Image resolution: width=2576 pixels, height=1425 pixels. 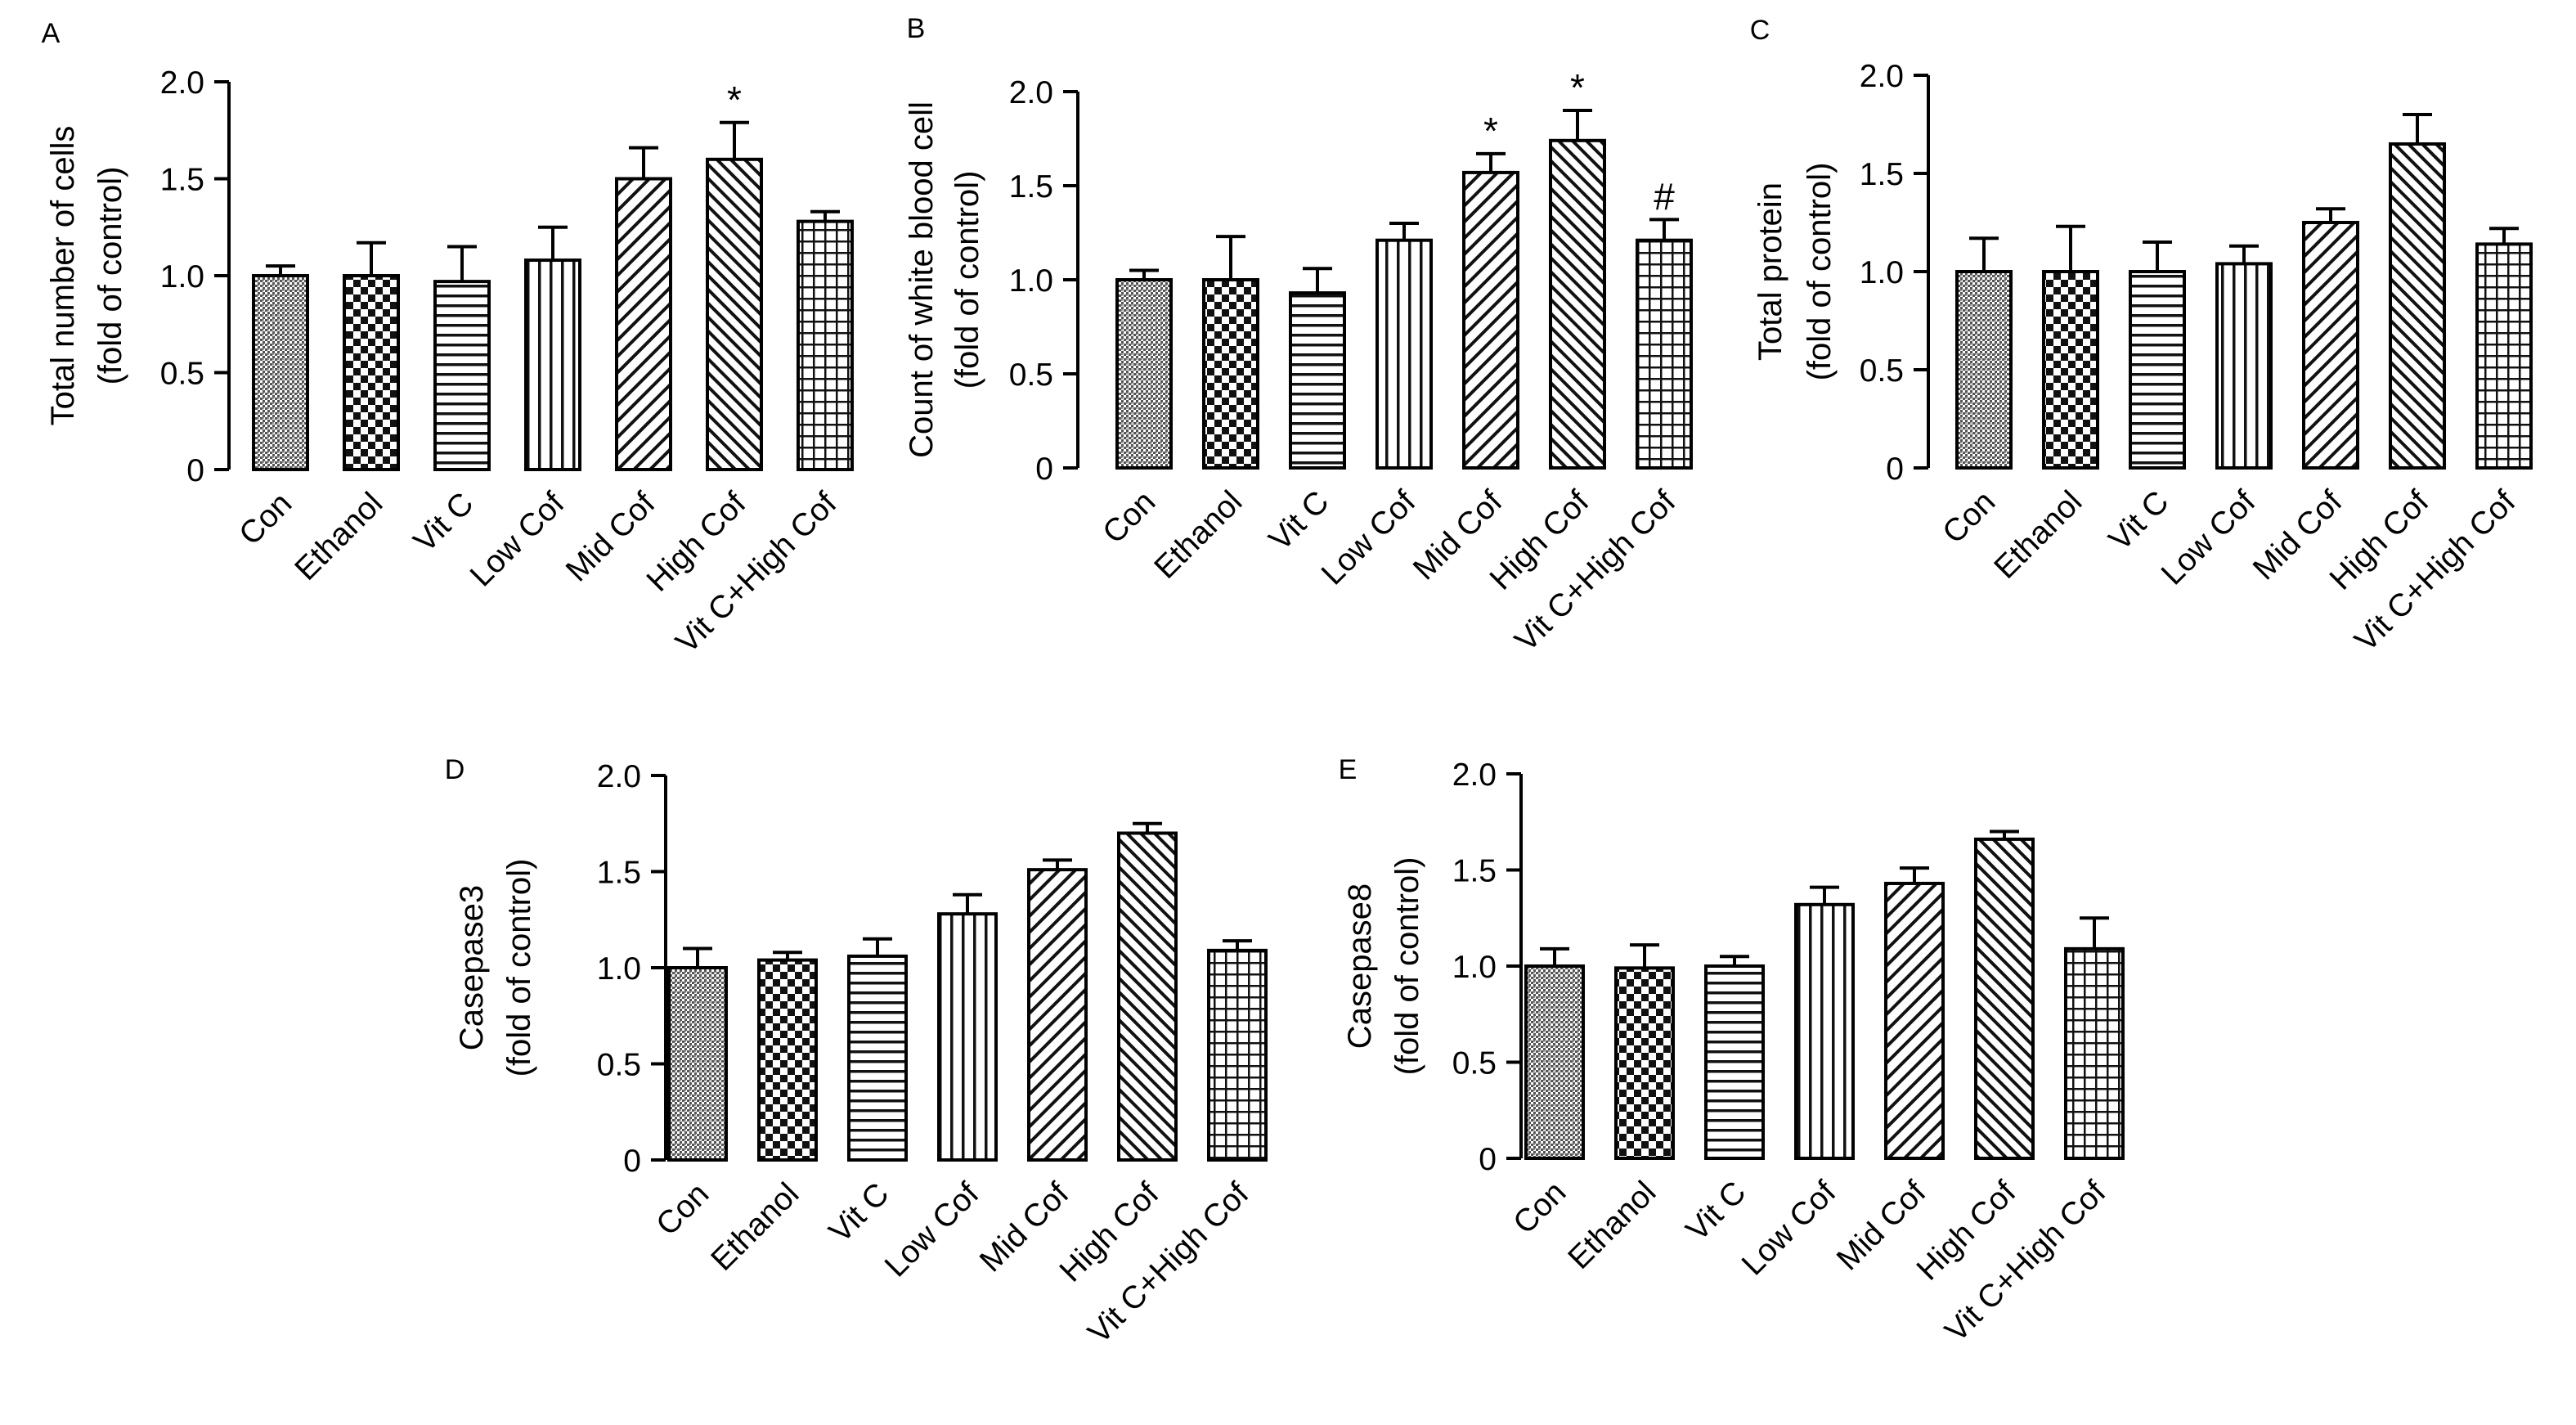 I want to click on y-axis-label: Casepase8, so click(x=1360, y=966).